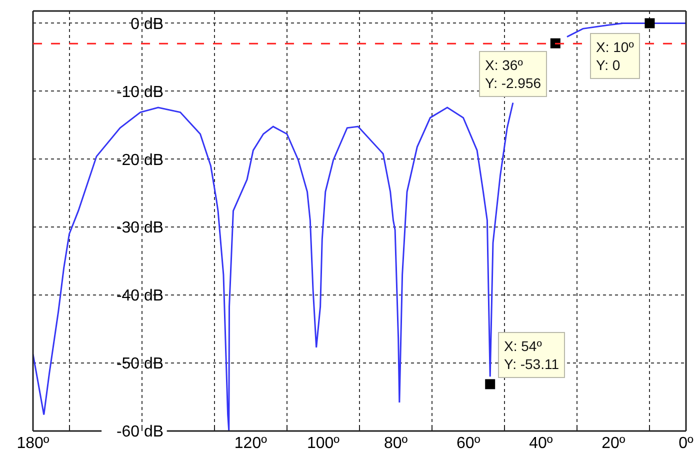  Describe the element at coordinates (140, 364) in the screenshot. I see `y-tick-label: -50 dB` at that location.